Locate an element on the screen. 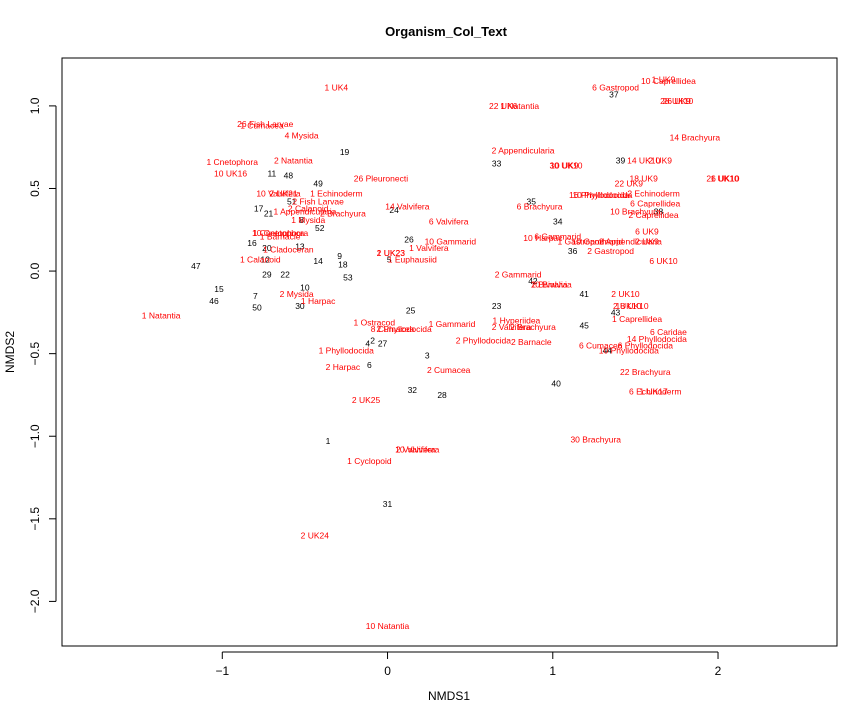 Image resolution: width=864 pixels, height=725 pixels. species-label: 16 Phyllodocida is located at coordinates (599, 195).